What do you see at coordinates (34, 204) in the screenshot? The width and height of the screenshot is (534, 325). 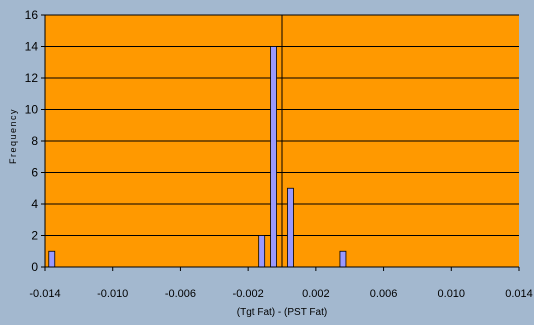 I see `y-tick-label-4: 4` at bounding box center [34, 204].